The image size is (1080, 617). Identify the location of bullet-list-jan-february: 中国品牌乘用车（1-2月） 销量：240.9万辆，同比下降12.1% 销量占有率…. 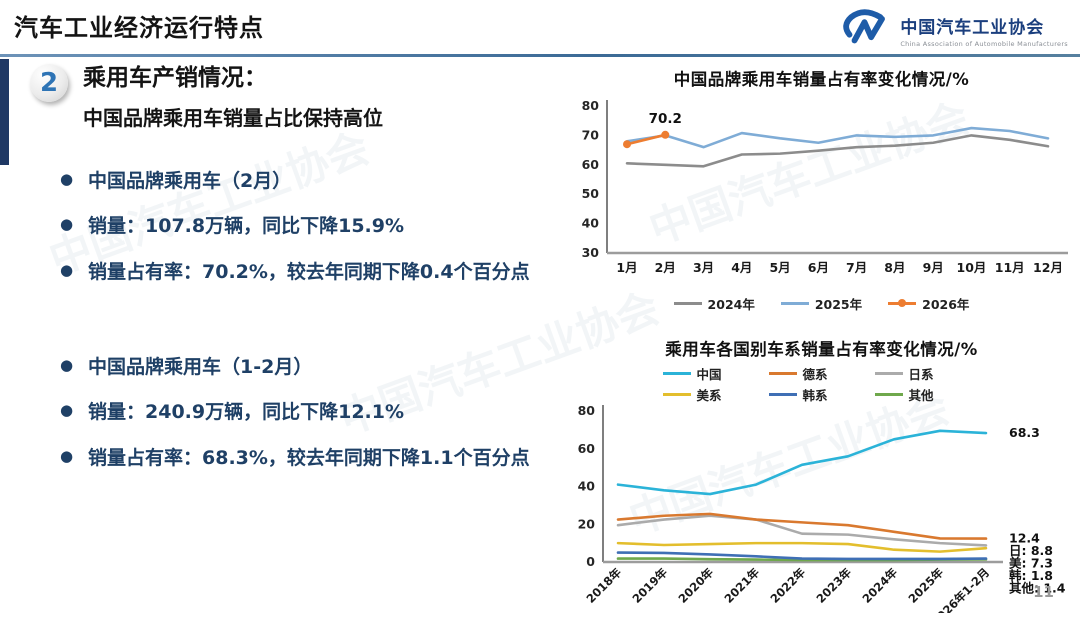
(297, 420).